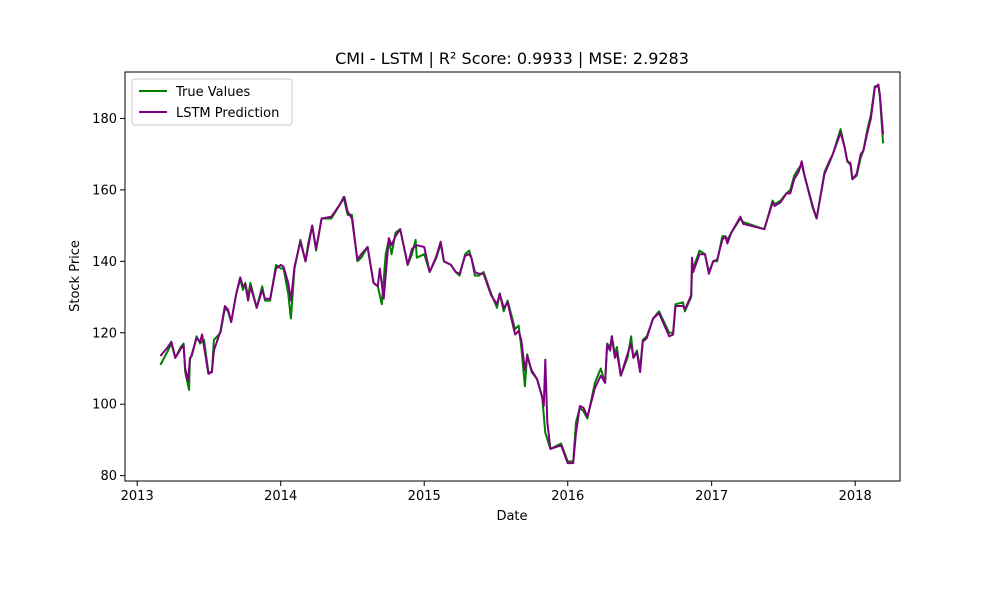 The height and width of the screenshot is (604, 1000). I want to click on legend: True Values LSTM Prediction, so click(212, 102).